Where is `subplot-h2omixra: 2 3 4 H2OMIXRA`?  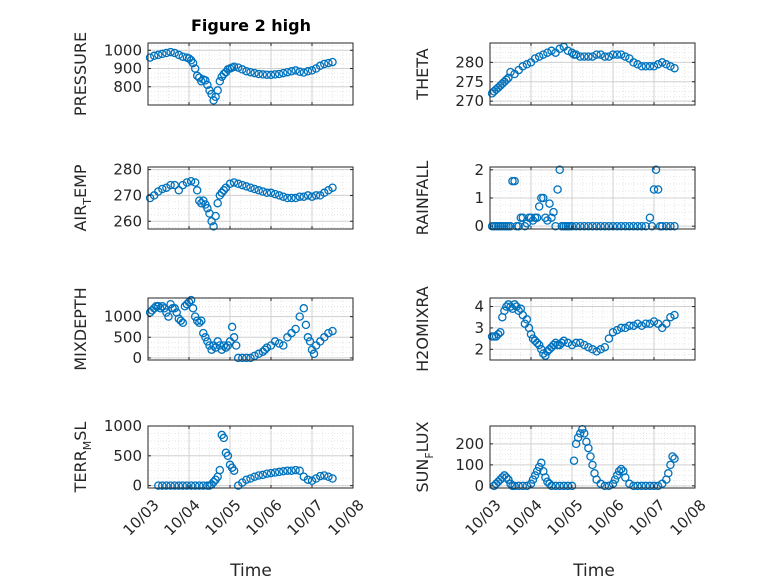 subplot-h2omixra: 2 3 4 H2OMIXRA is located at coordinates (554, 329).